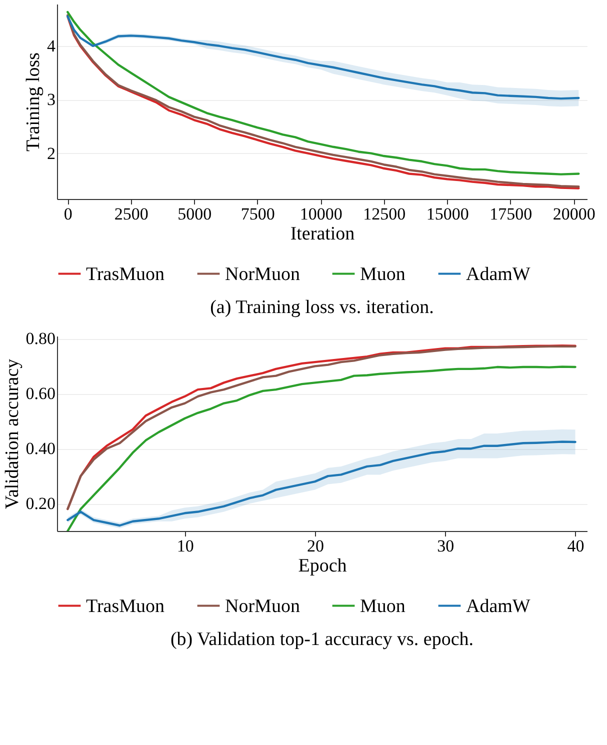  What do you see at coordinates (575, 546) in the screenshot?
I see `x-tick-label: 40` at bounding box center [575, 546].